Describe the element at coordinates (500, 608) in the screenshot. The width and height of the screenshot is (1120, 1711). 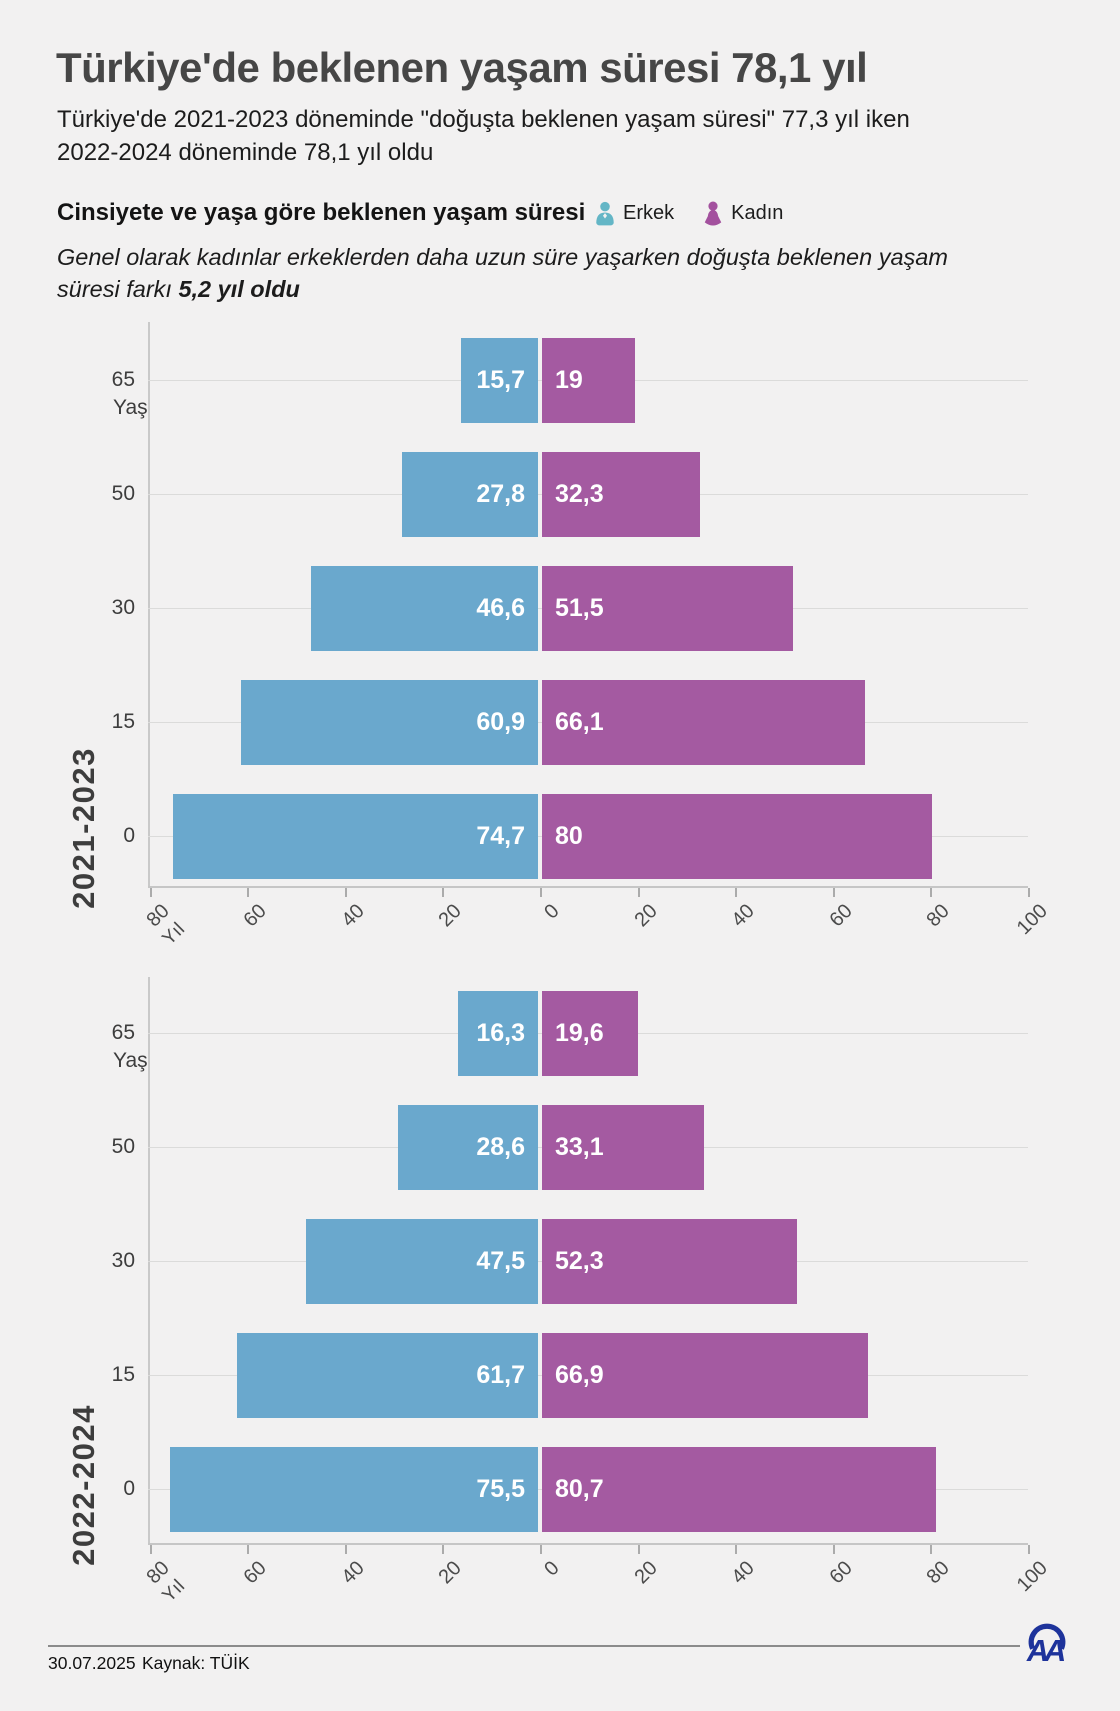
I see `bar-value-male-30: 46,6` at that location.